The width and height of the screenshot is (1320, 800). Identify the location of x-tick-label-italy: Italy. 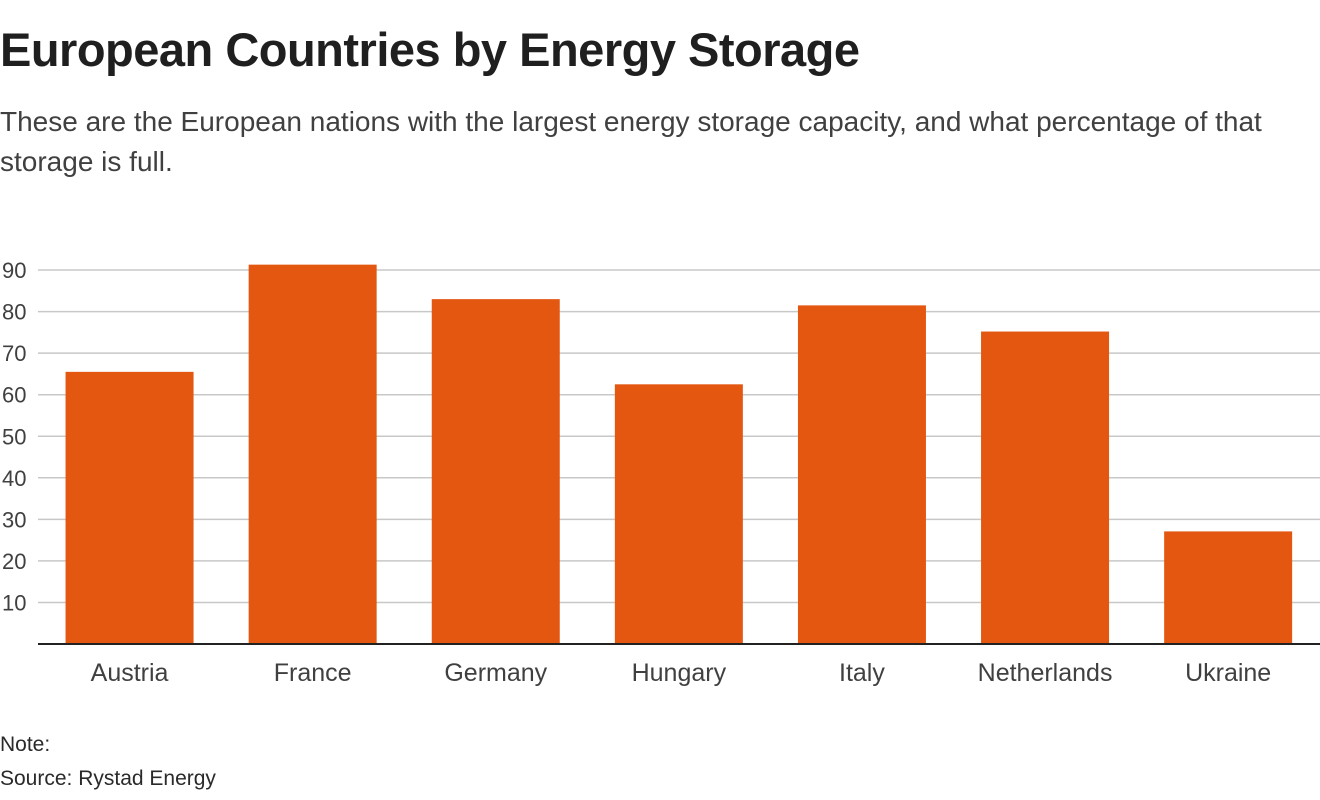
(862, 673).